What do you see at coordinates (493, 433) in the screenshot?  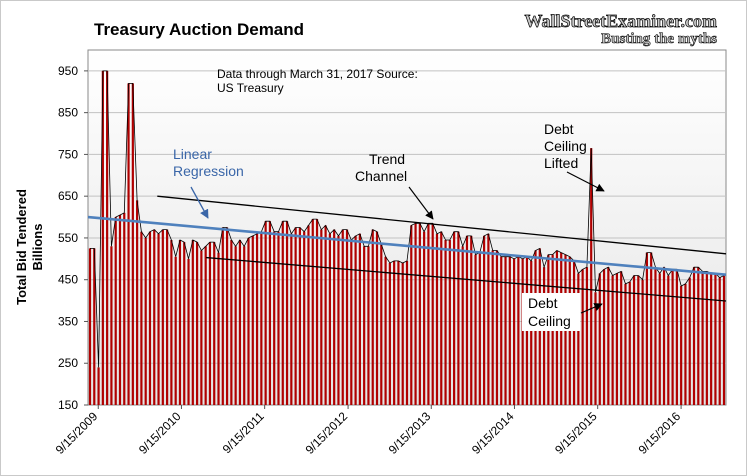 I see `x-tick-label: 9/15/2014` at bounding box center [493, 433].